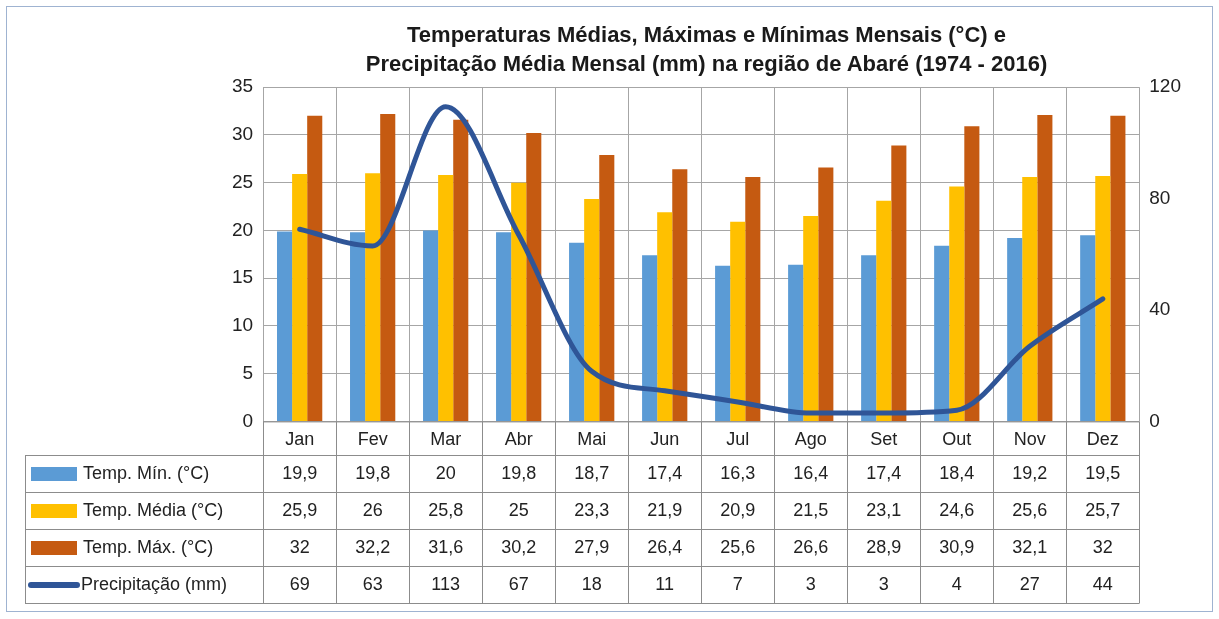  I want to click on x-tick-label: Mar, so click(446, 439).